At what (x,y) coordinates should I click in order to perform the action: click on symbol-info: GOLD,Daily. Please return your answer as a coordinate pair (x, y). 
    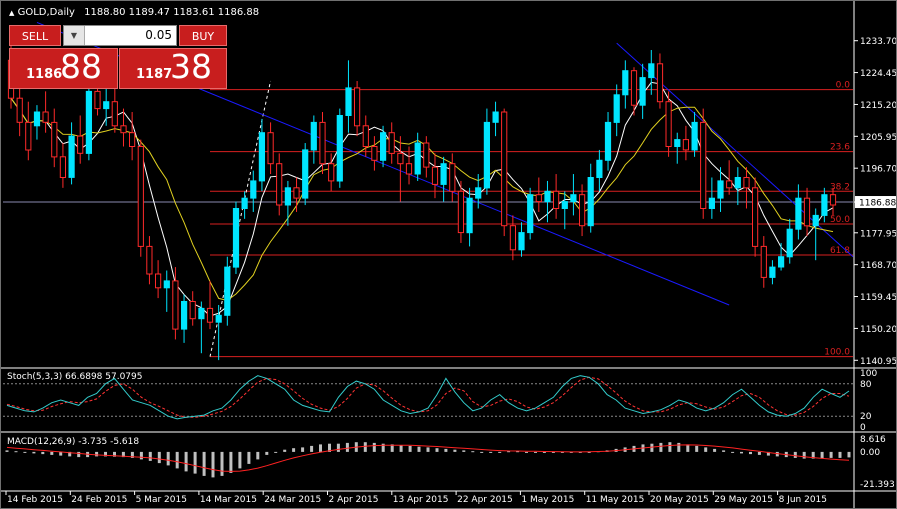
    Looking at the image, I should click on (46, 12).